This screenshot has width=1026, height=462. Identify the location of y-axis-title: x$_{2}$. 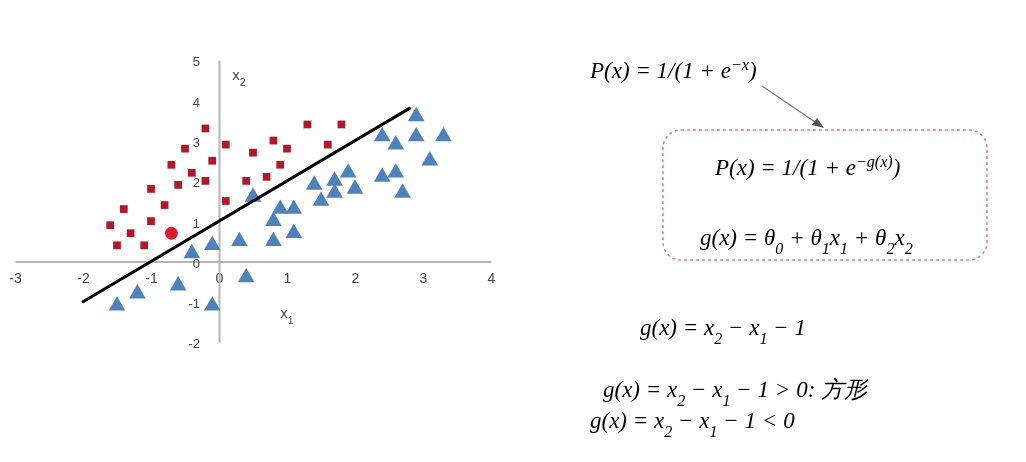
(239, 77).